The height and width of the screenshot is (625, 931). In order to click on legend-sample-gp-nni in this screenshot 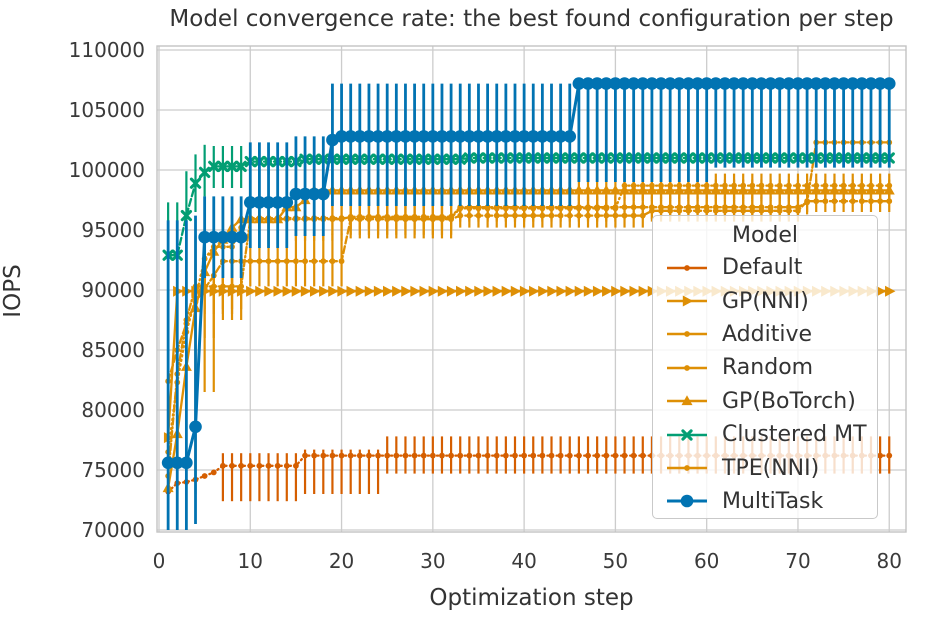, I will do `click(687, 301)`.